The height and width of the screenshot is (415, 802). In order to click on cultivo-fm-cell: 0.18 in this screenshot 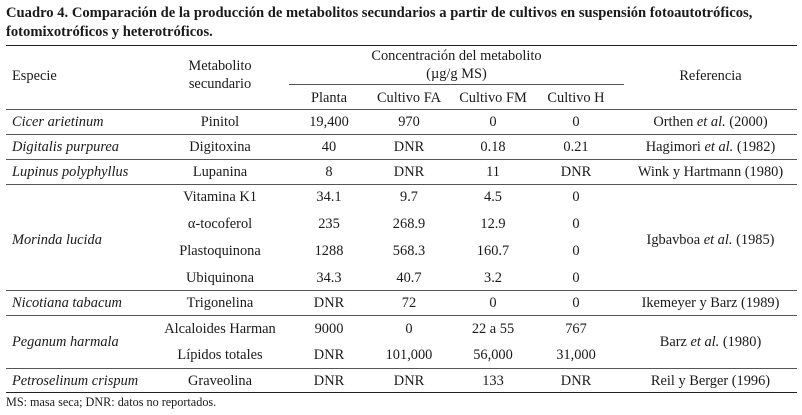, I will do `click(493, 147)`.